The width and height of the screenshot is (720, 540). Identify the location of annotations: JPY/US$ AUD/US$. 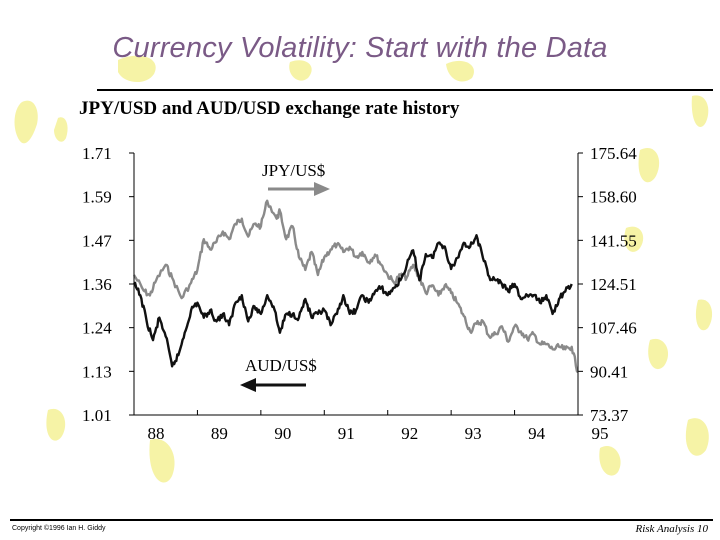
(285, 276).